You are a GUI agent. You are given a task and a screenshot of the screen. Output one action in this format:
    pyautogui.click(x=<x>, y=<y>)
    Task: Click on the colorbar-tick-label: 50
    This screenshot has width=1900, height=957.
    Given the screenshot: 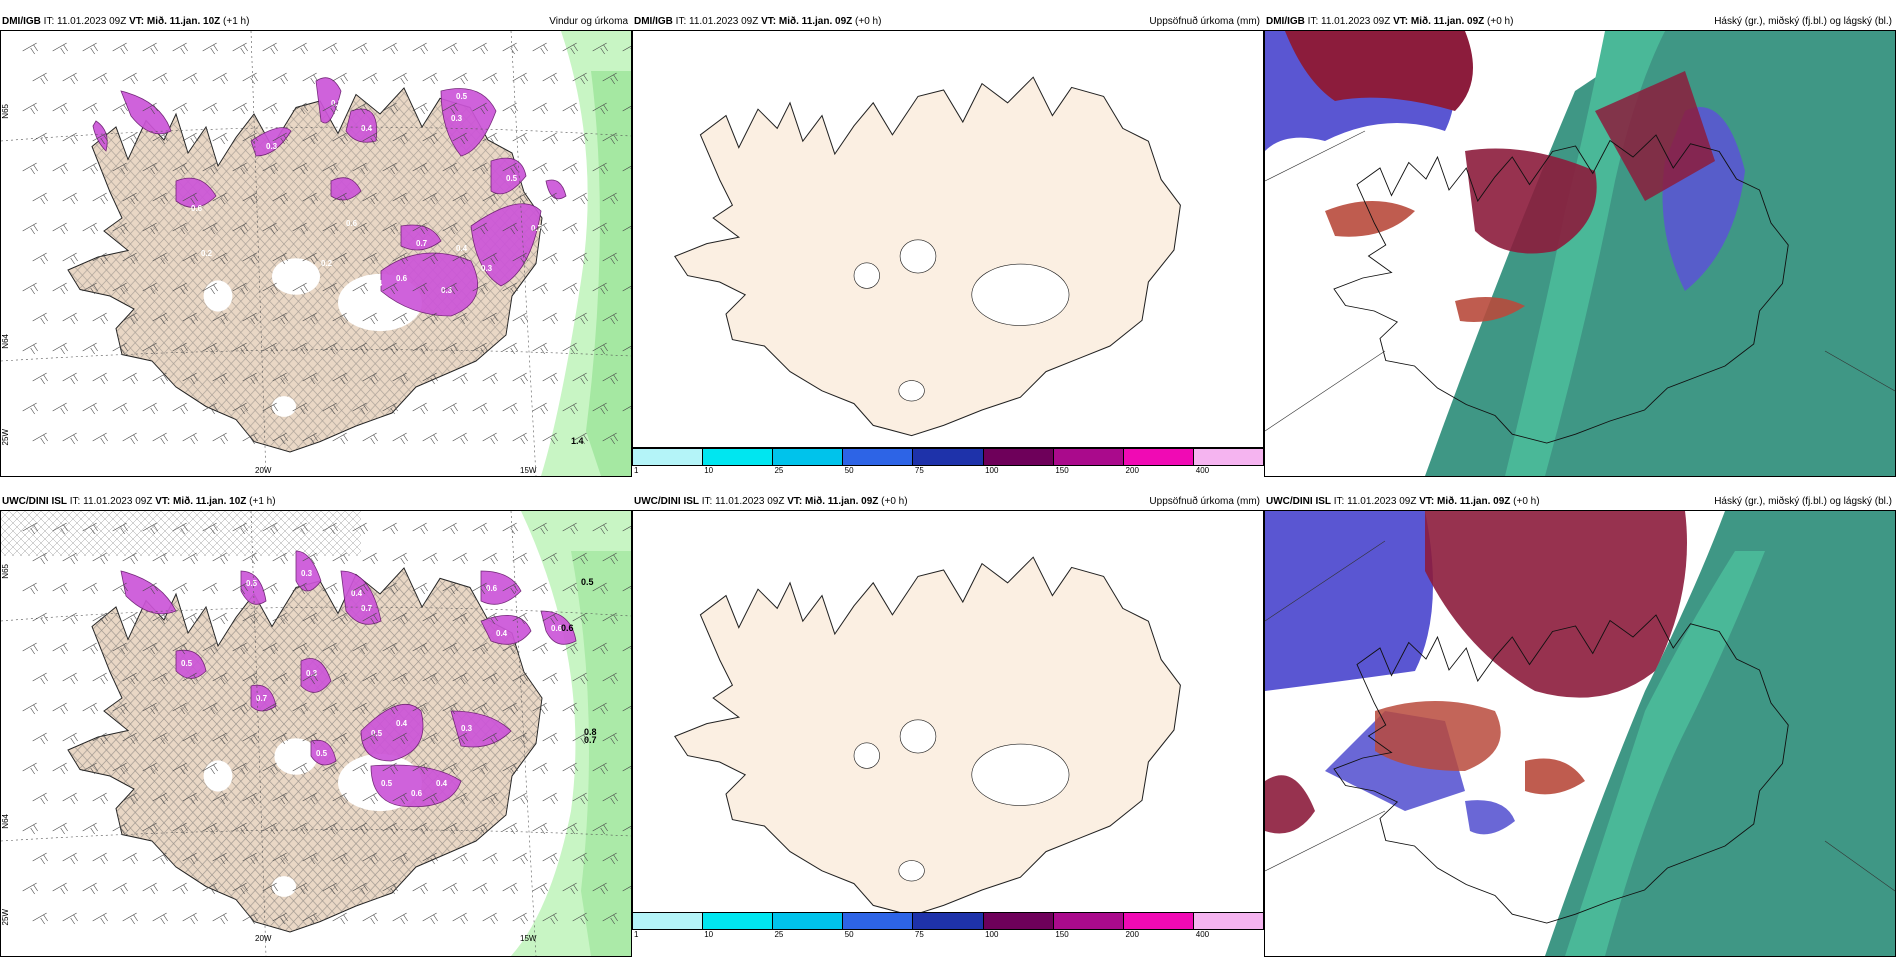 What is the action you would take?
    pyautogui.click(x=849, y=934)
    